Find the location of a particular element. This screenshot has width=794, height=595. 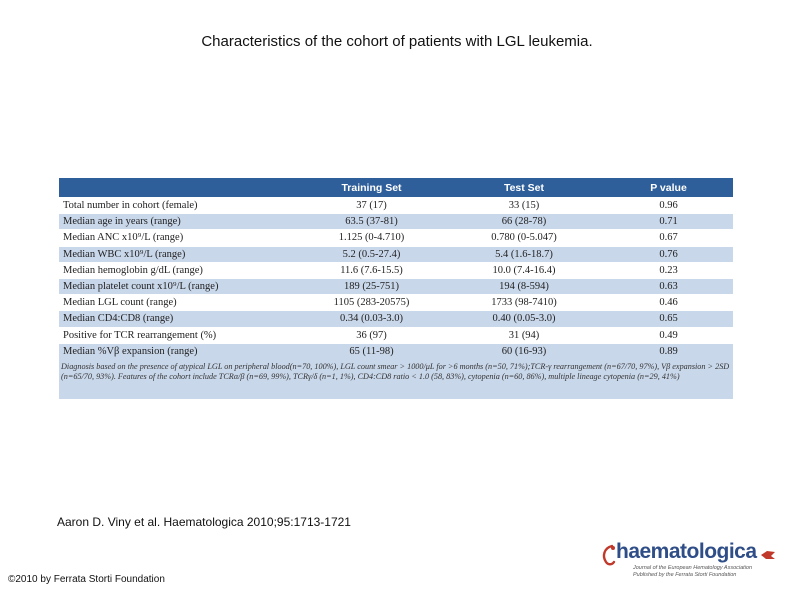

test-value: 60 (16-93) is located at coordinates (524, 350).